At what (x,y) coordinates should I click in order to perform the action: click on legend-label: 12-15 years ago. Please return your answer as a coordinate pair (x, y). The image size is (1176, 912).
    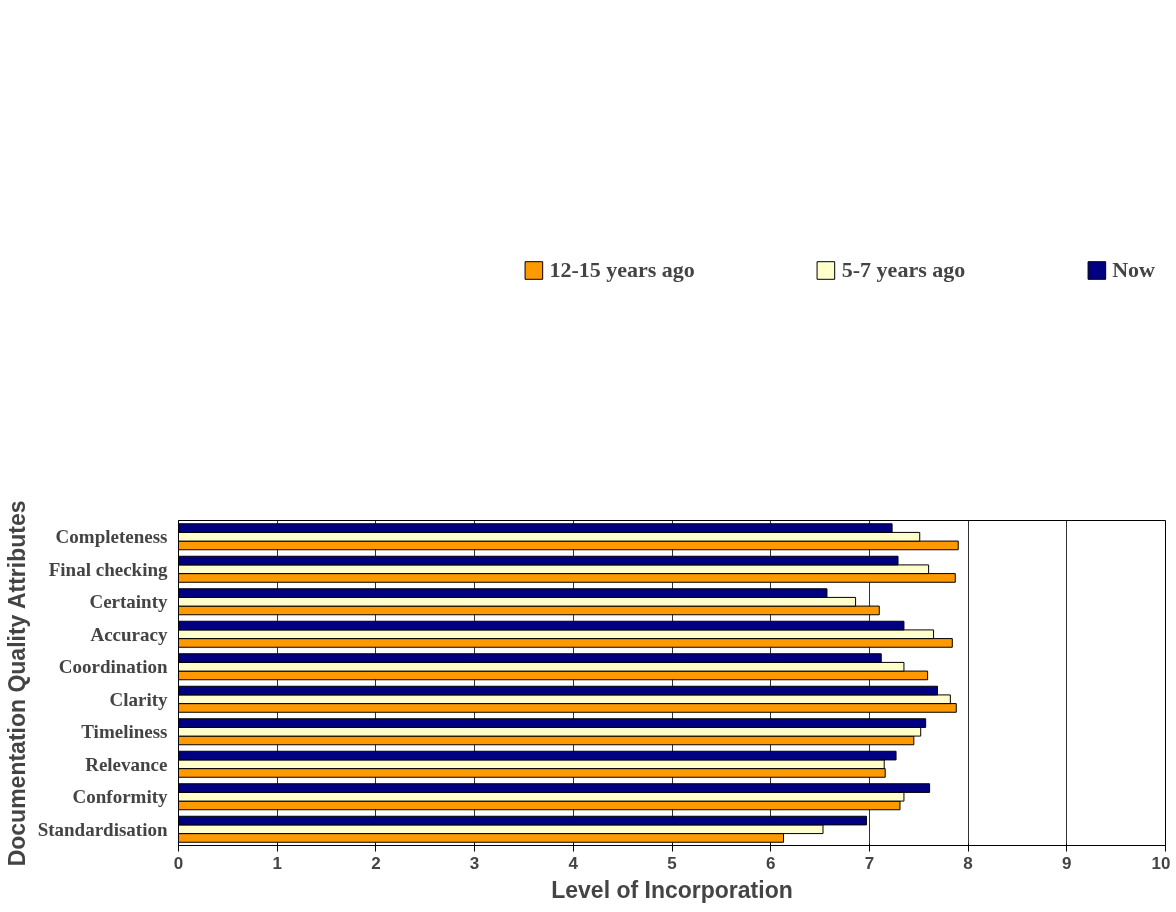
    Looking at the image, I should click on (622, 270).